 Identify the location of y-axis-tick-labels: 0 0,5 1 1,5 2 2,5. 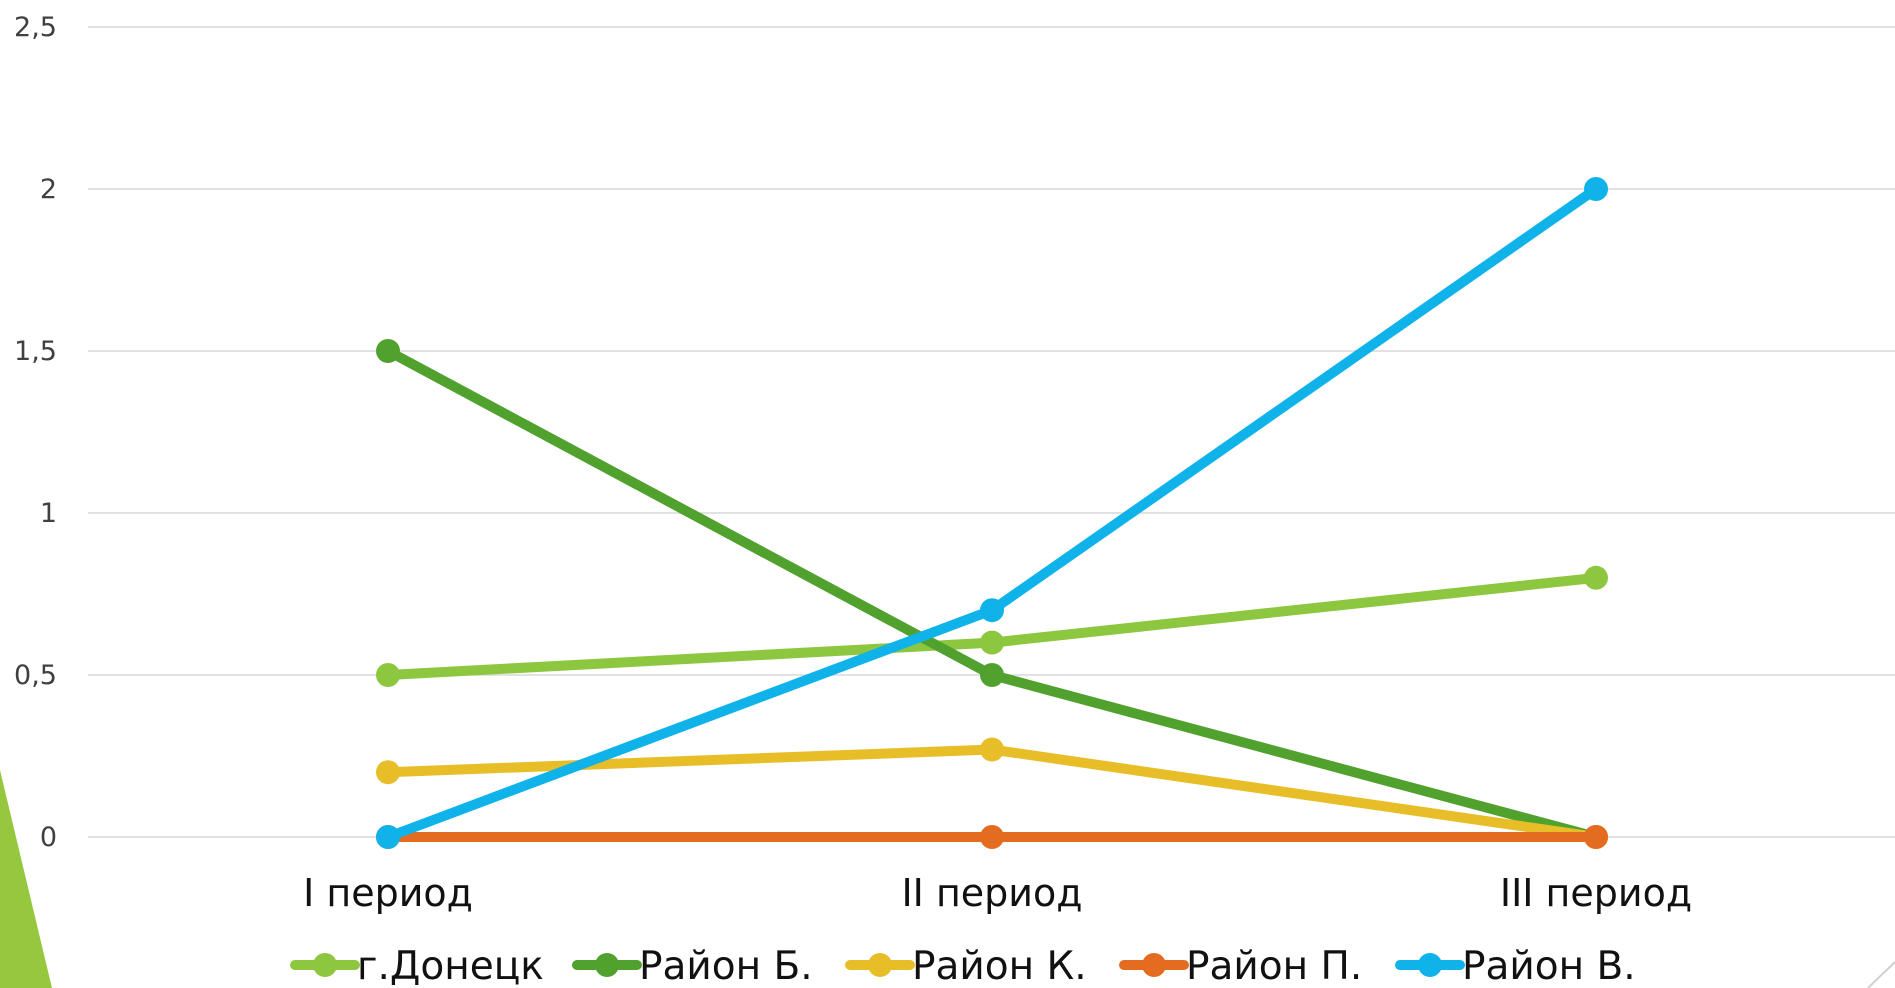
(35, 432).